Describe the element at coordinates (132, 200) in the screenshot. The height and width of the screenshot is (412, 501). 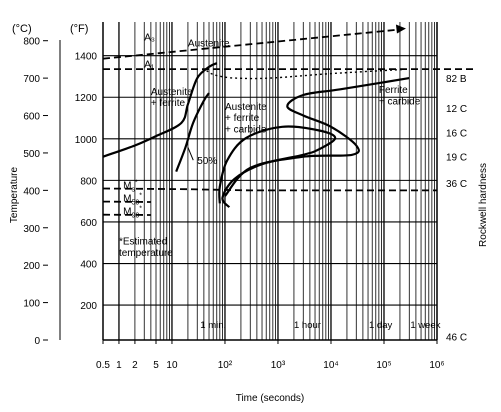
I see `annotation-label: M50*` at that location.